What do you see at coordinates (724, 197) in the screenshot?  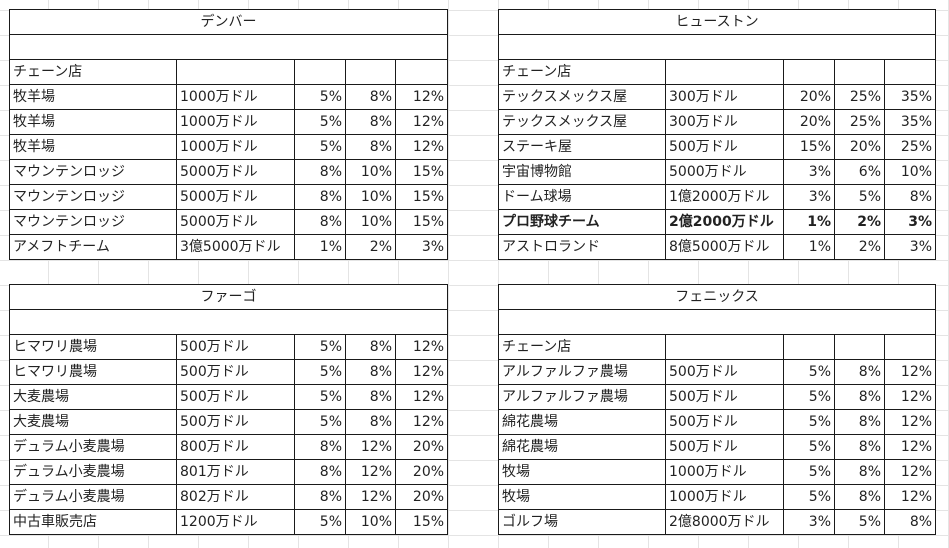 I see `cell-price: 1億2000万ドル` at bounding box center [724, 197].